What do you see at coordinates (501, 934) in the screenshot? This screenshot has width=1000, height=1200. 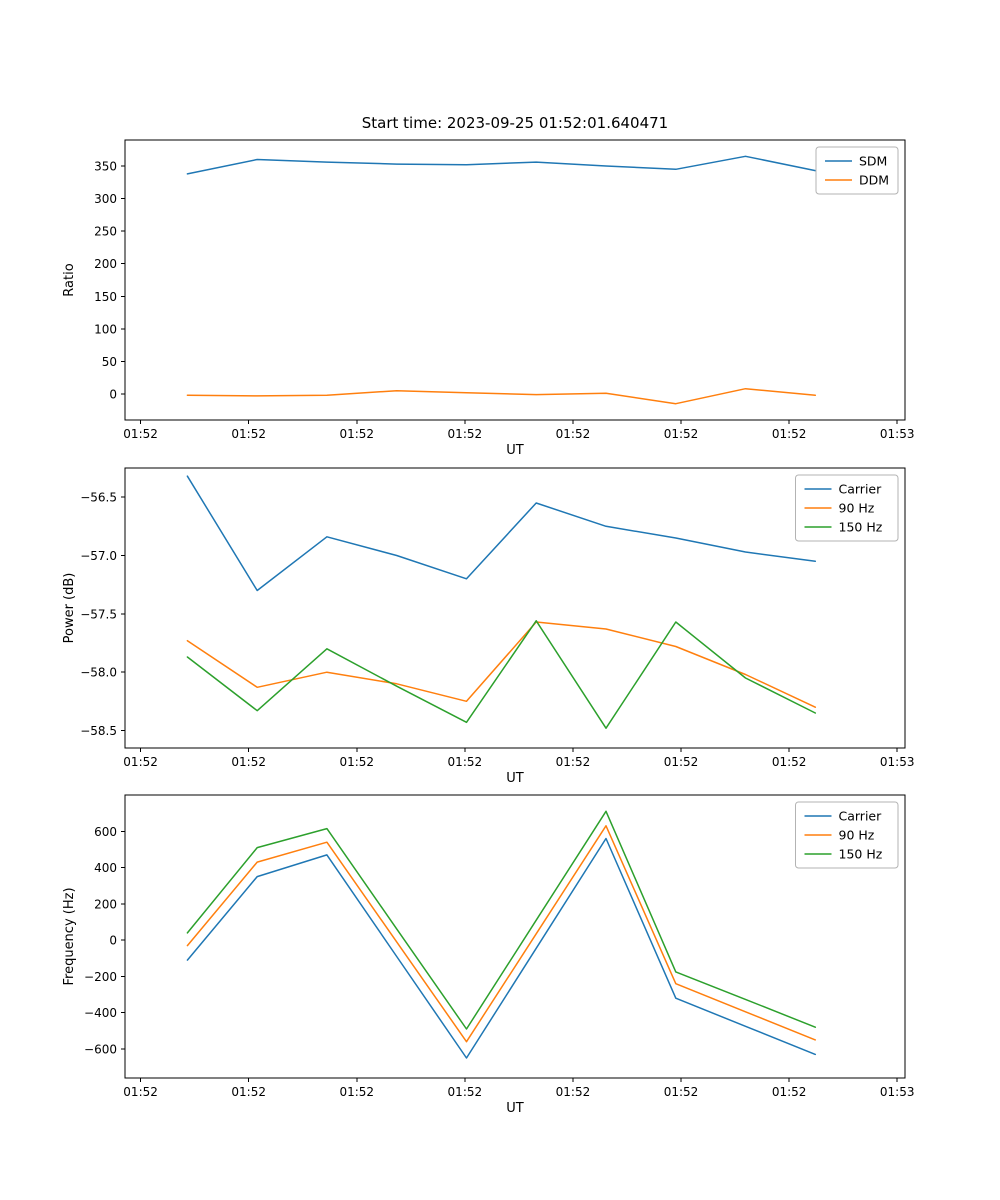 I see `series-line-90-hz` at bounding box center [501, 934].